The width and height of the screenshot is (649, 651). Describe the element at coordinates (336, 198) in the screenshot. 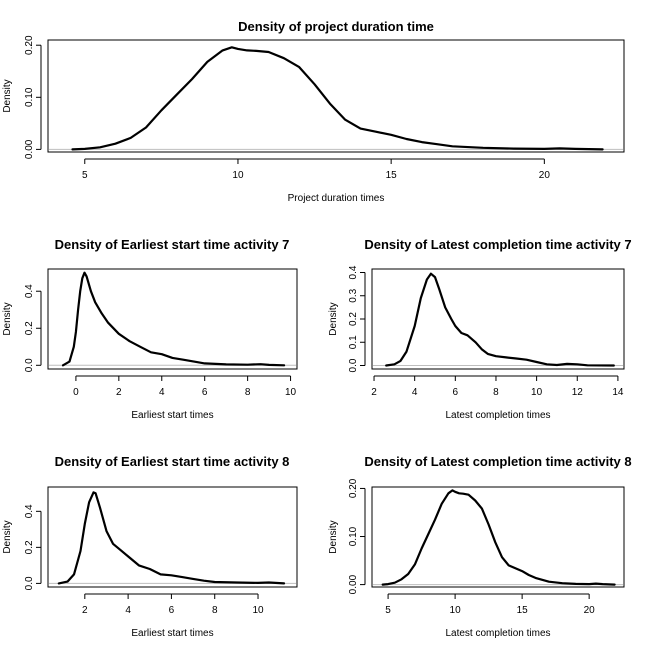

I see `x-axis-label: Project duration times` at that location.